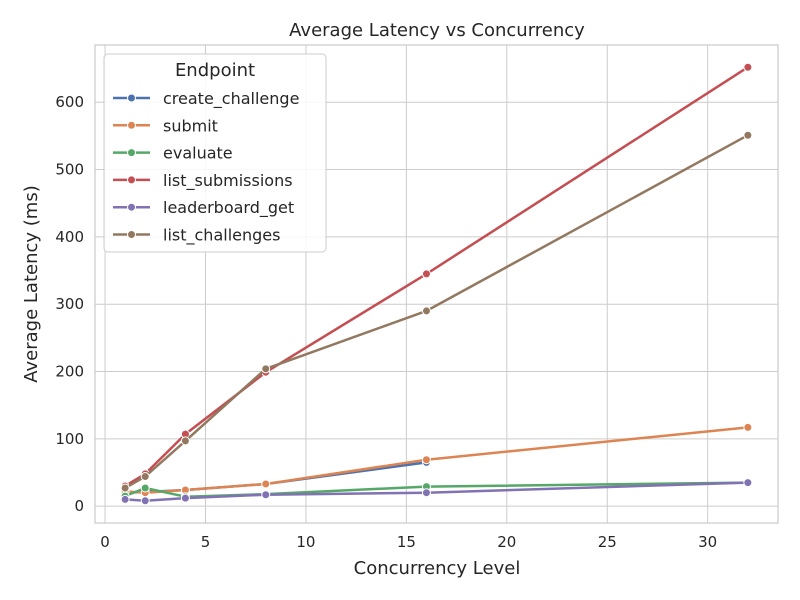 The height and width of the screenshot is (600, 800). I want to click on legend-item: leaderboard_get, so click(203, 208).